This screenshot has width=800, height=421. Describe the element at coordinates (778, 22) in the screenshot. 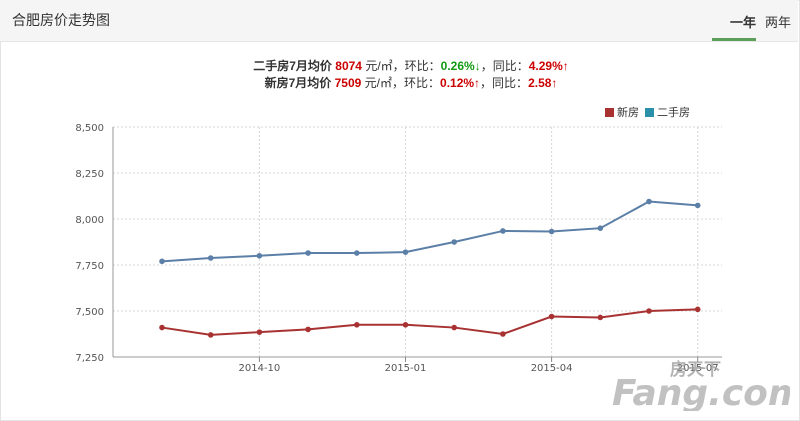

I see `tab-two-years: 两年` at that location.